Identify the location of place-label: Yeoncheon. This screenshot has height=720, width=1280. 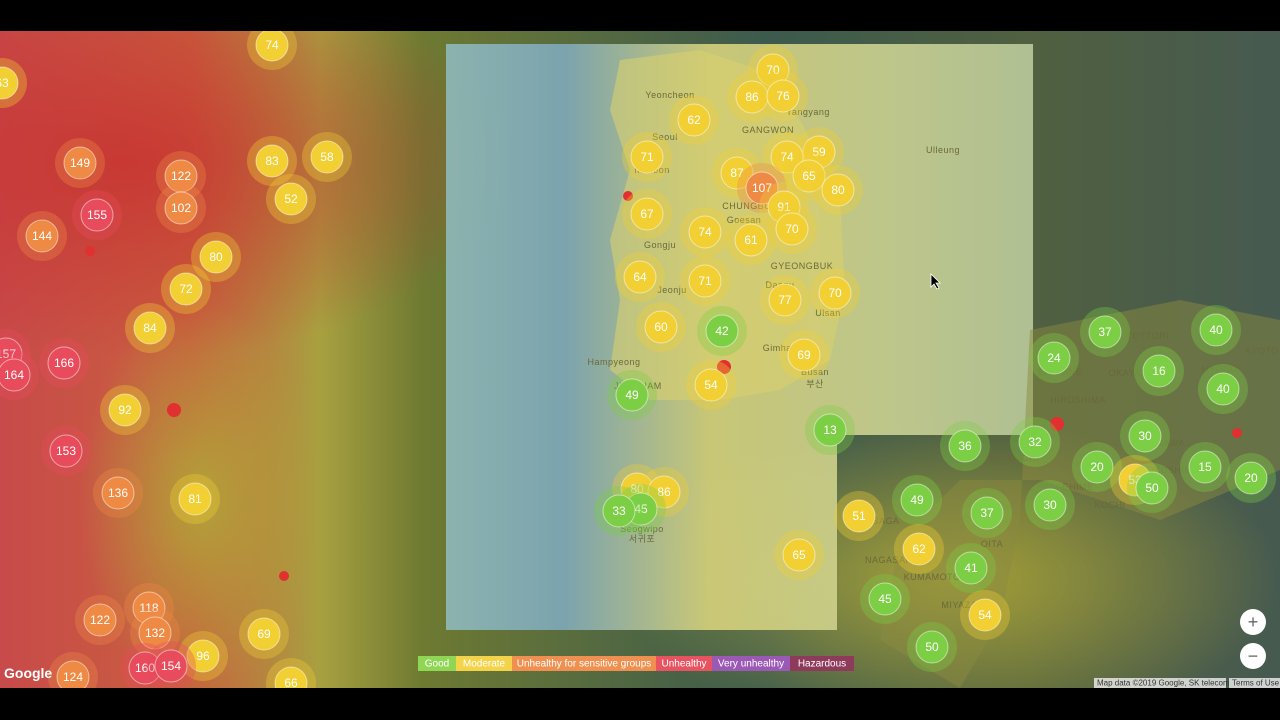
(669, 95).